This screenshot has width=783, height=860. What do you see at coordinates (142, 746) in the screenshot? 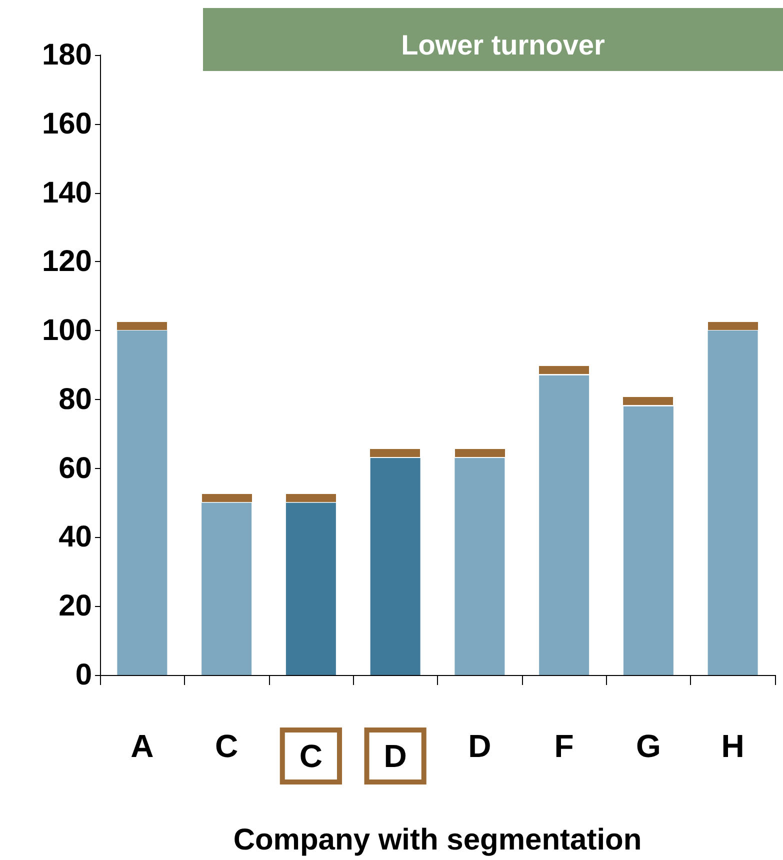
I see `x-tick-label: A` at bounding box center [142, 746].